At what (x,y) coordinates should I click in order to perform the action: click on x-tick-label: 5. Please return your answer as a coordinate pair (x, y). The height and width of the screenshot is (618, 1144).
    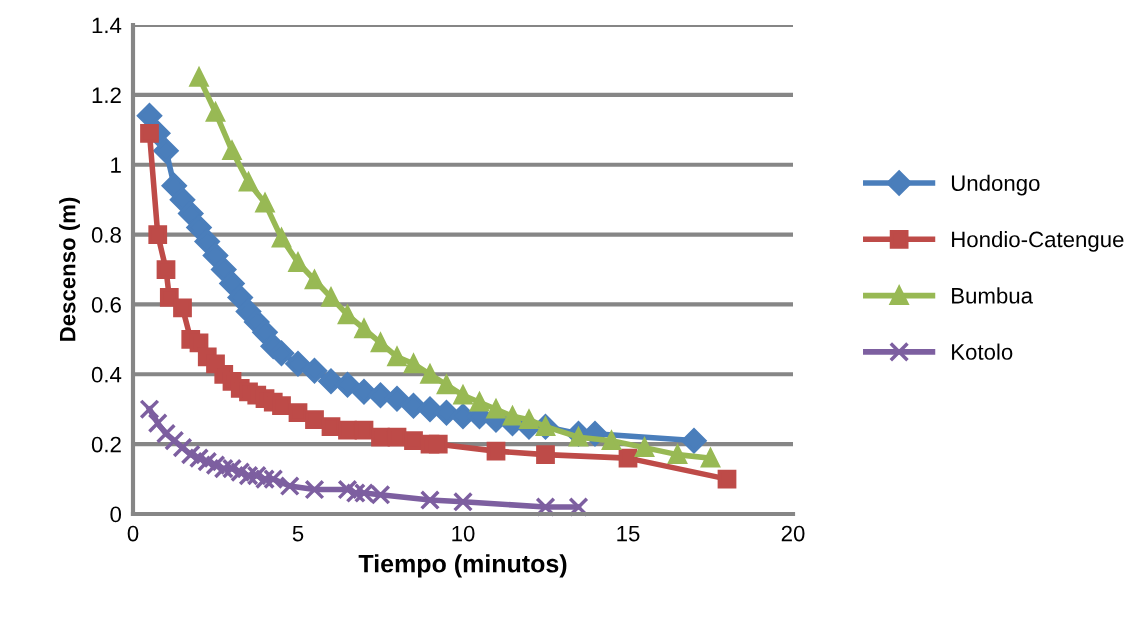
    Looking at the image, I should click on (298, 533).